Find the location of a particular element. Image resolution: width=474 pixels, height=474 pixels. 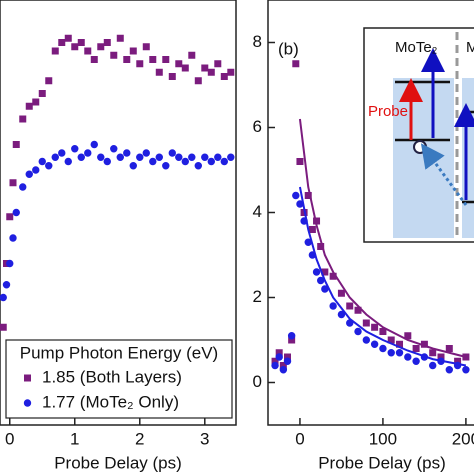

inset-label: MoTe₂ is located at coordinates (416, 47).